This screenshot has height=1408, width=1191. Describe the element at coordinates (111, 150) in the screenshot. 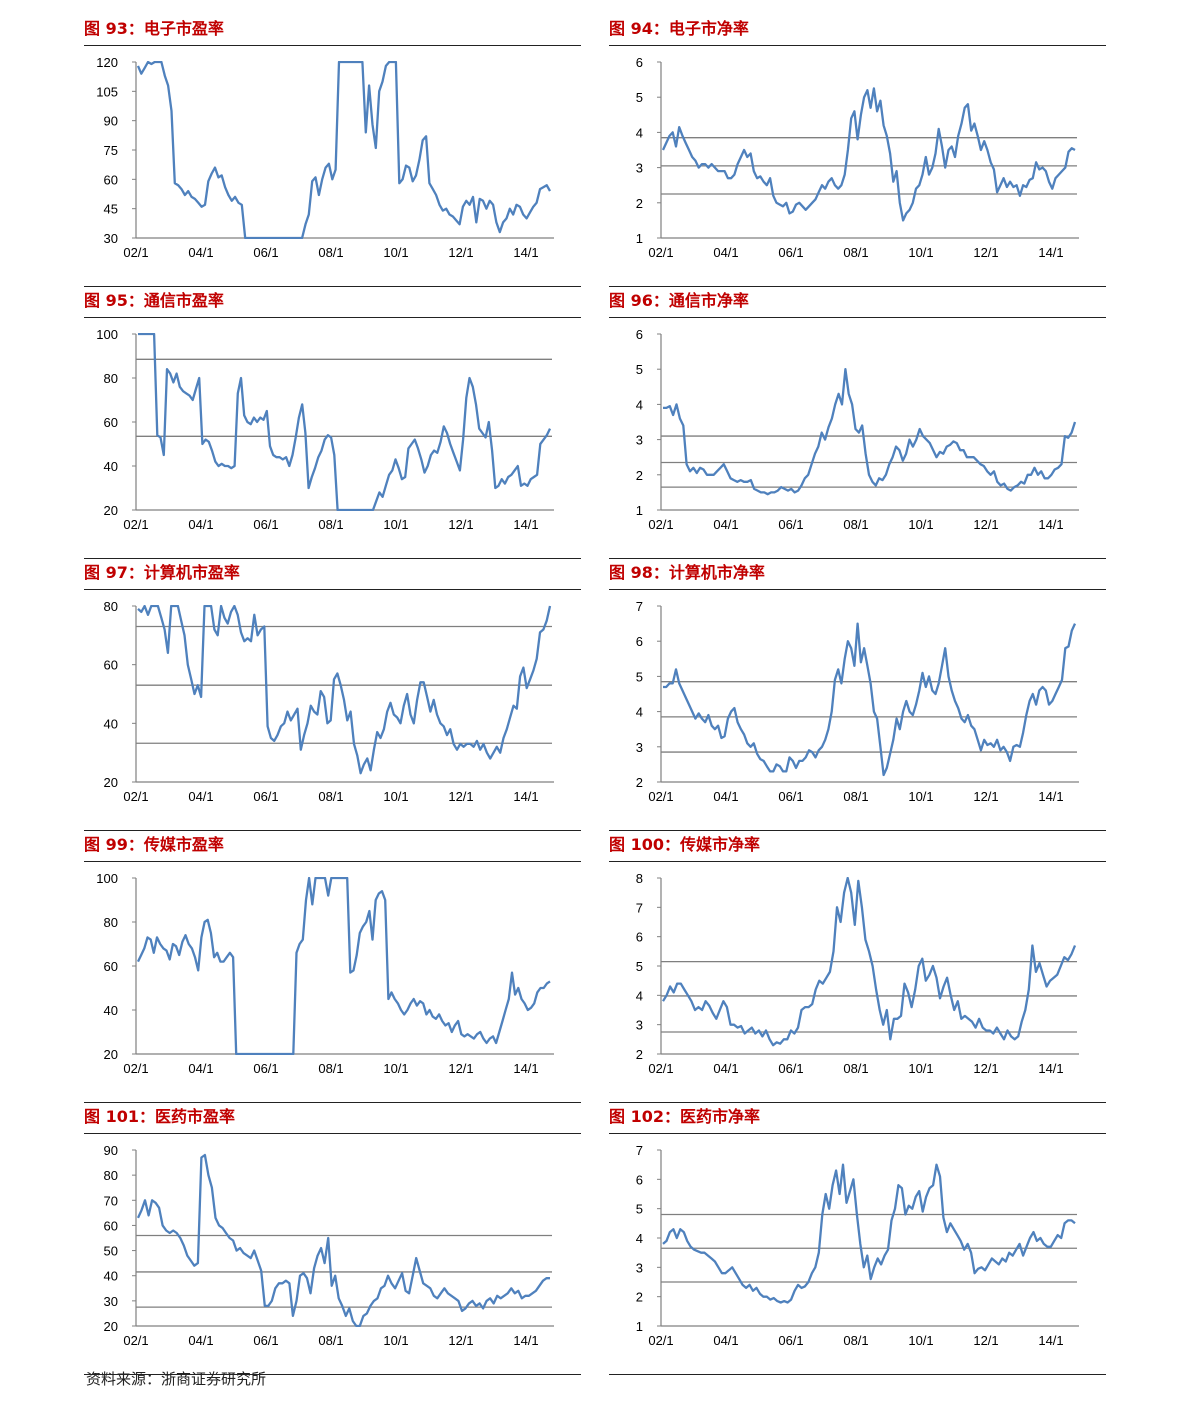

I see `y-tick-label: 75` at that location.